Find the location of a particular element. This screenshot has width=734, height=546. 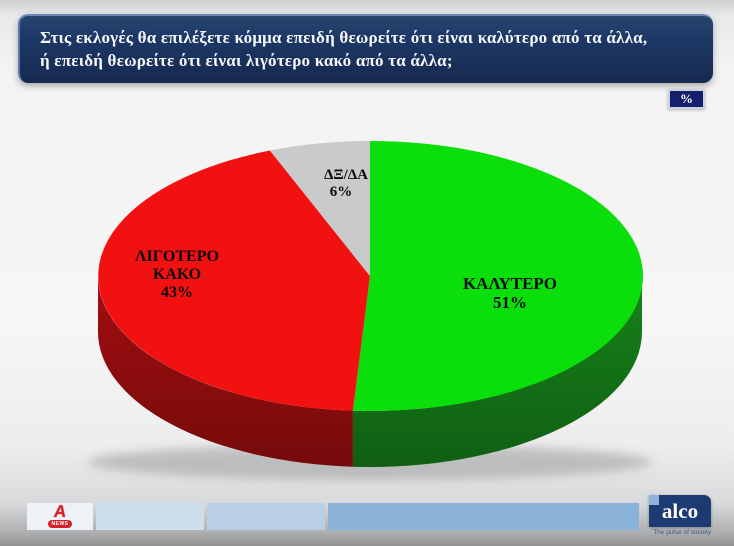

alco-tagline: The pulse of society is located at coordinates (682, 532).